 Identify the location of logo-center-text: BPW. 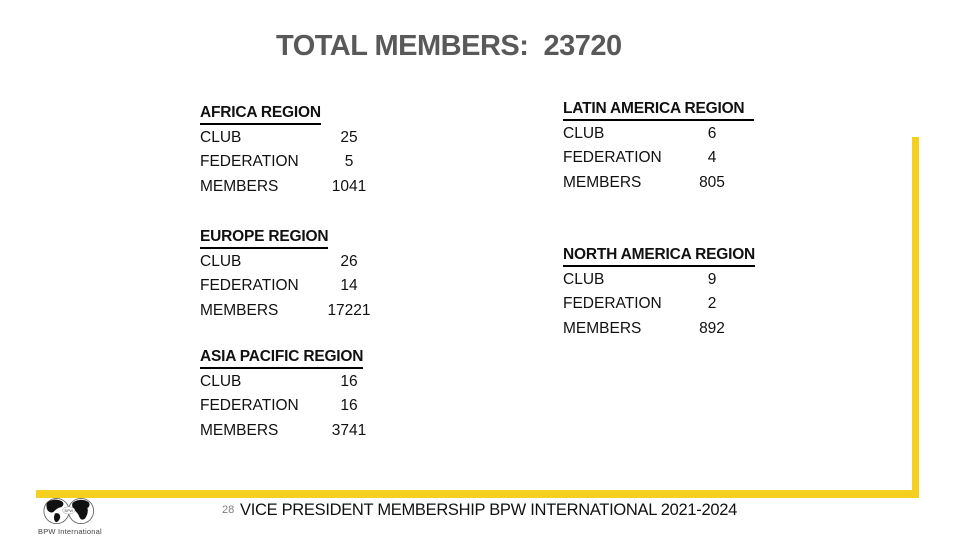
(68, 511).